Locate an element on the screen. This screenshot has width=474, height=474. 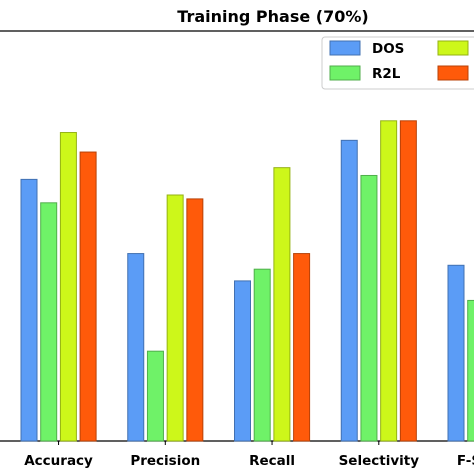
legend-label: DOS is located at coordinates (388, 49).